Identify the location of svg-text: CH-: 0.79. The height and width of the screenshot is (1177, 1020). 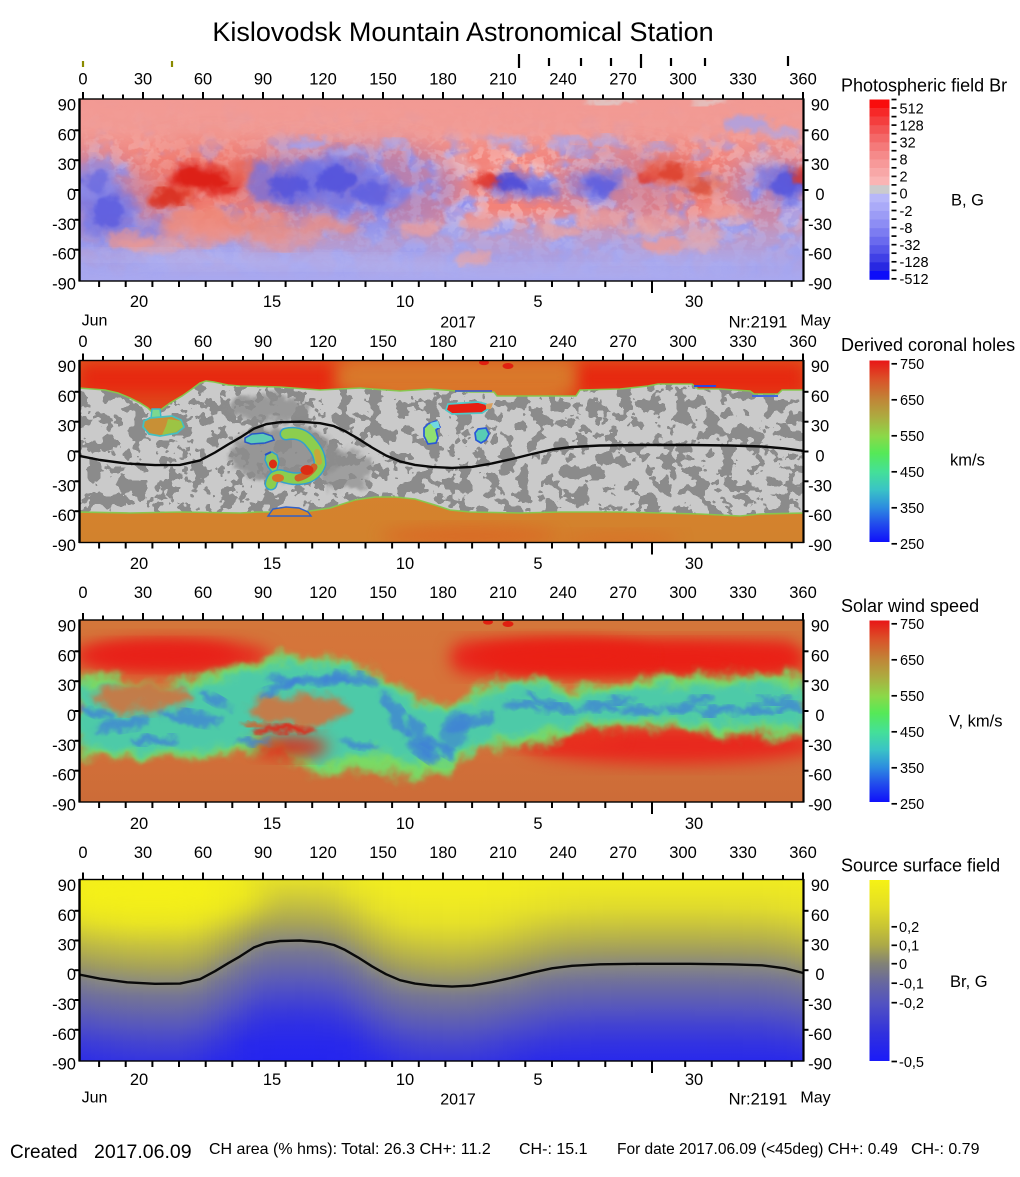
(945, 1149).